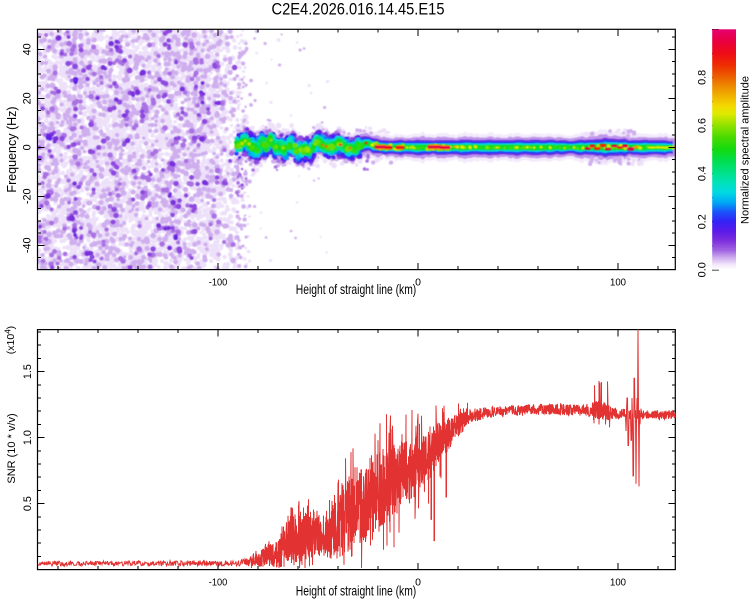  Describe the element at coordinates (703, 269) in the screenshot. I see `svg-text: 0.0` at that location.